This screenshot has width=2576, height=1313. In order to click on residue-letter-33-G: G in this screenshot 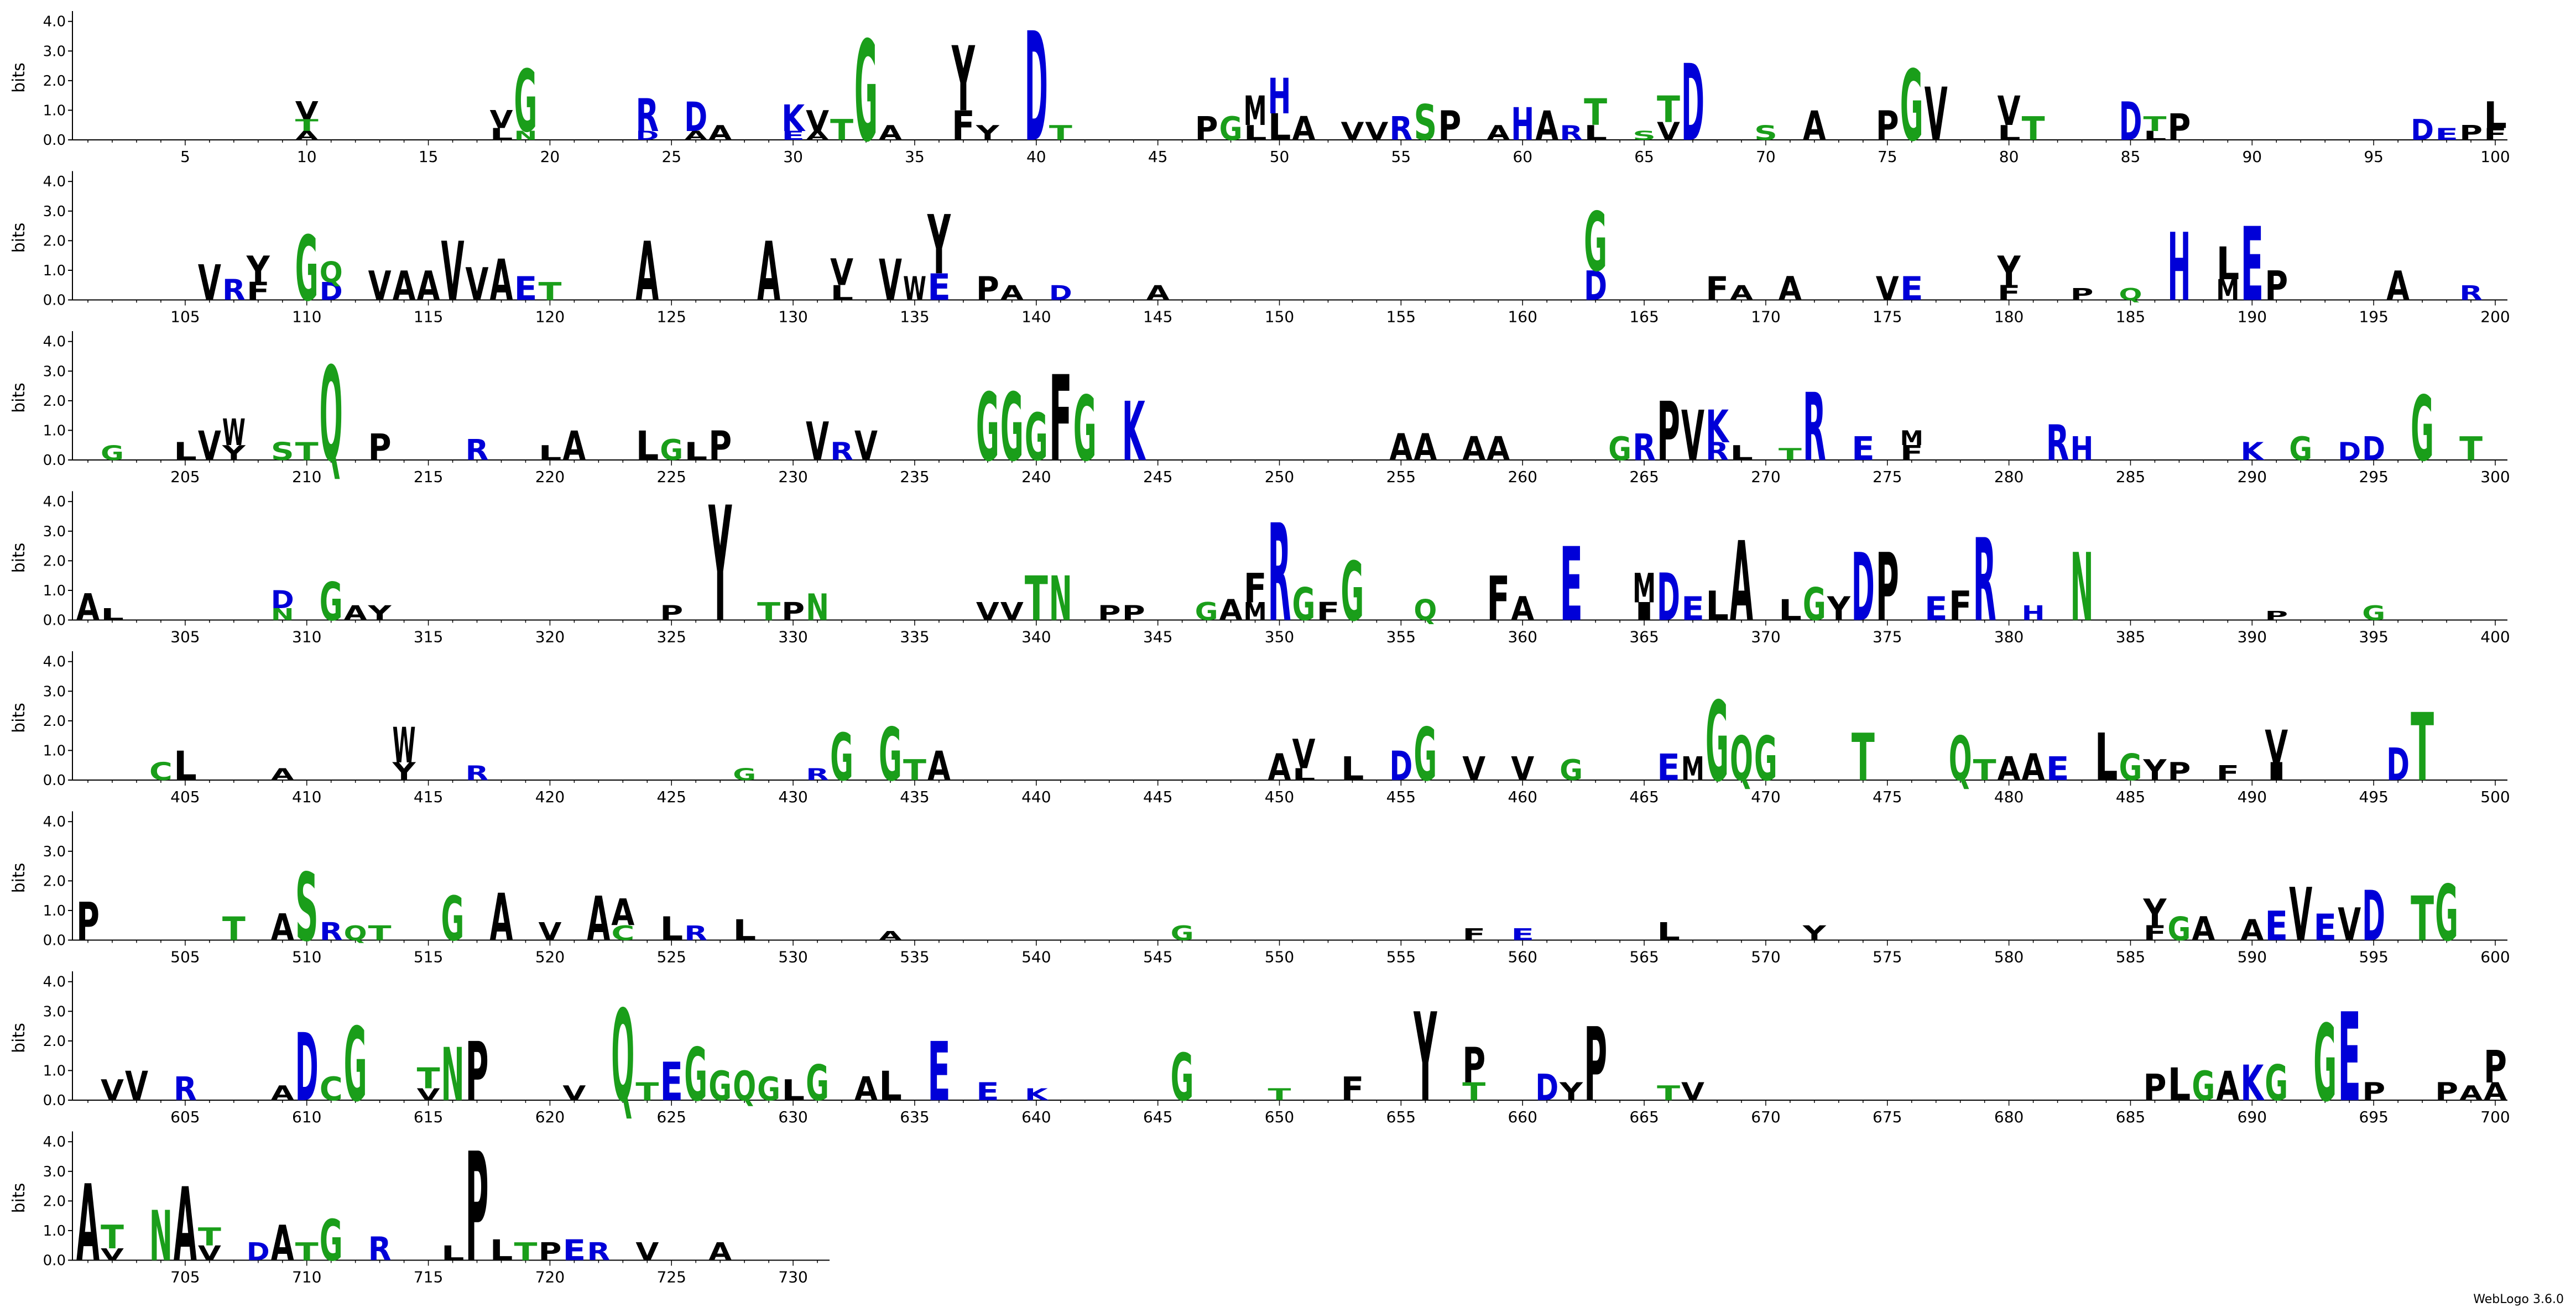, I will do `click(866, 93)`.